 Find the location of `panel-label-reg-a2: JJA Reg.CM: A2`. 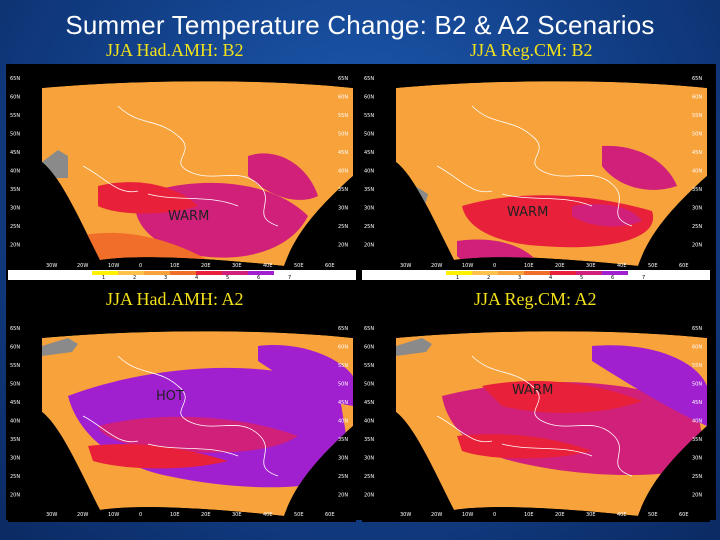

panel-label-reg-a2: JJA Reg.CM: A2 is located at coordinates (535, 299).